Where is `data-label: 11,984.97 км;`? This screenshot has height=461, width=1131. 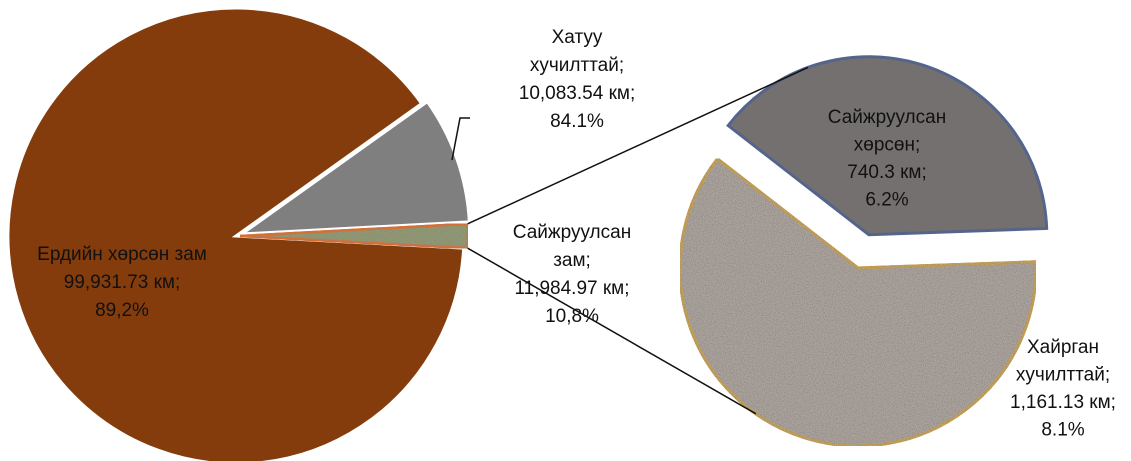 data-label: 11,984.97 км; is located at coordinates (571, 288).